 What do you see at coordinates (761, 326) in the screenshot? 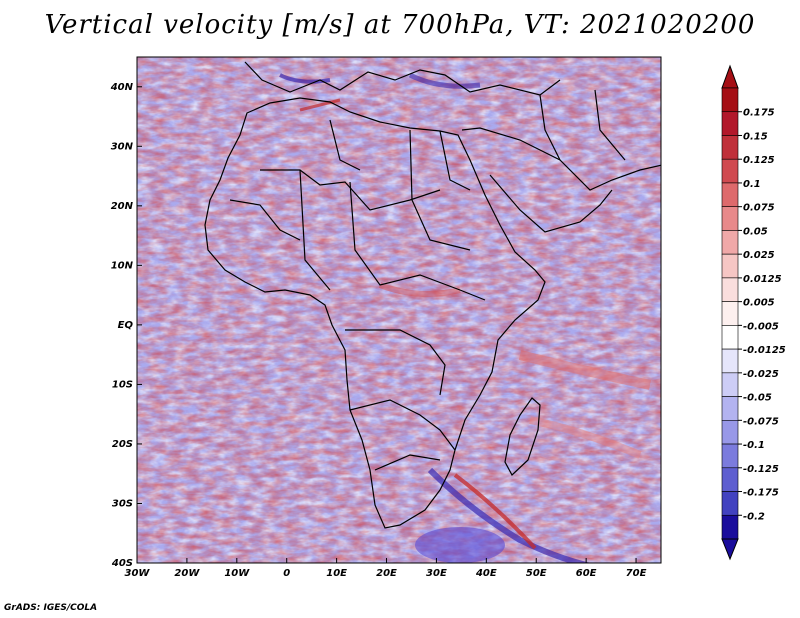
I see `colorbar-label: -0.005` at bounding box center [761, 326].